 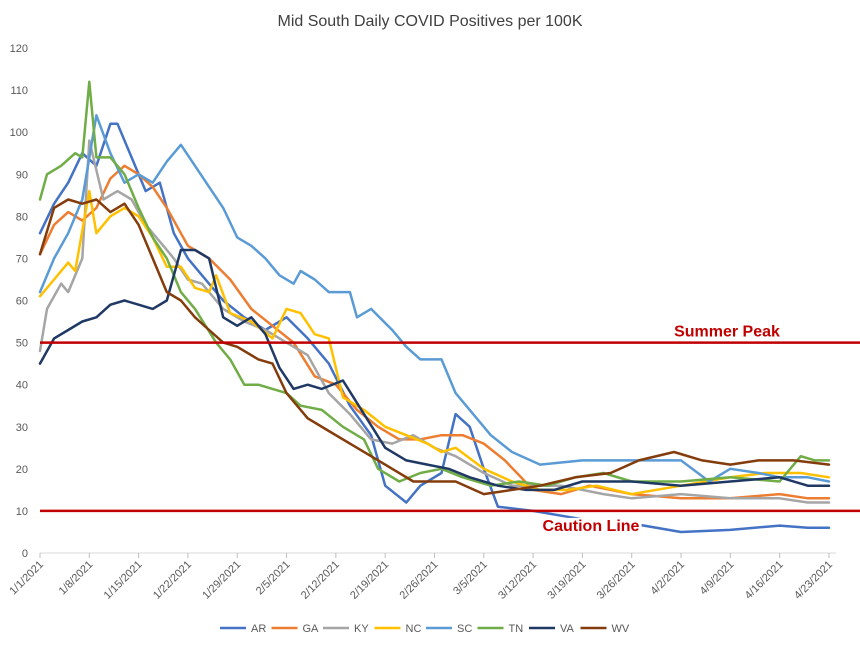 What do you see at coordinates (172, 580) in the screenshot?
I see `x-tick-label: 1/22/2021` at bounding box center [172, 580].